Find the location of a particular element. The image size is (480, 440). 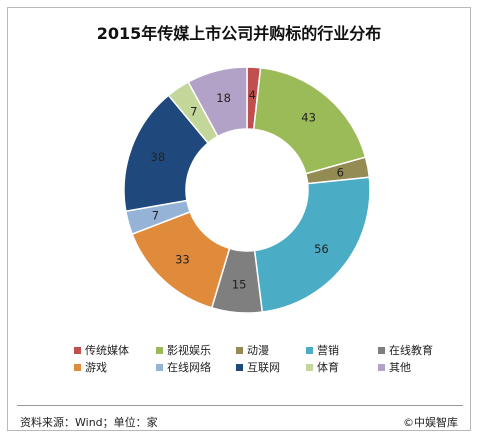

legend-label: 动漫 is located at coordinates (258, 350).